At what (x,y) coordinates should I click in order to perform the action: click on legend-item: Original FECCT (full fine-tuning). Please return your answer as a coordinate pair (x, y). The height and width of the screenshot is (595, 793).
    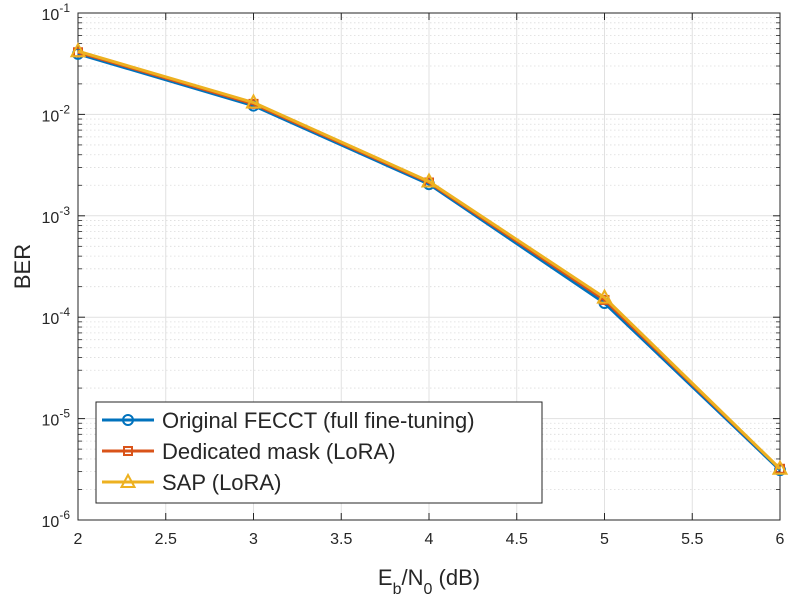
    Looking at the image, I should click on (288, 420).